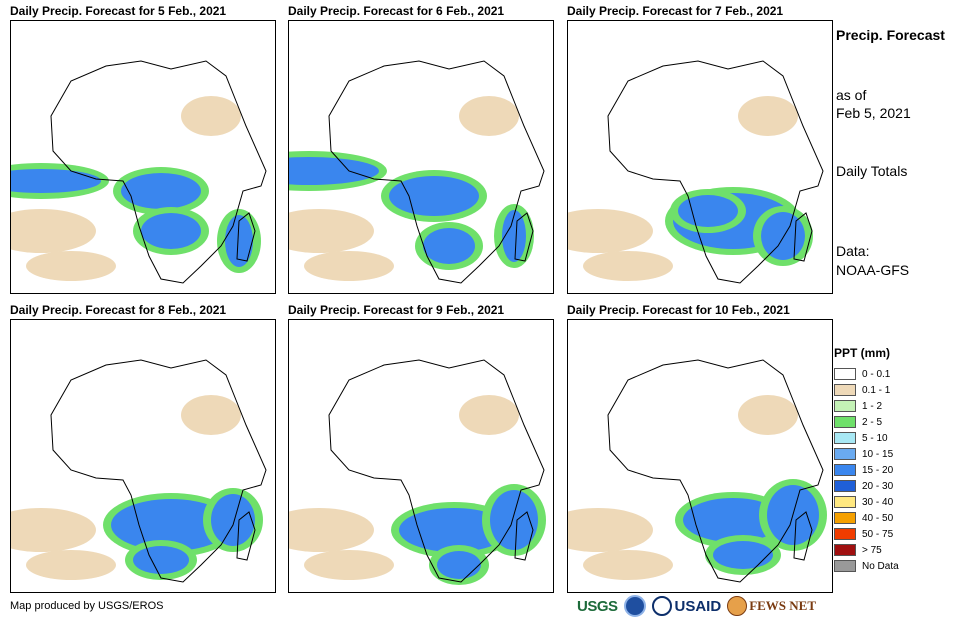 The image size is (967, 626). What do you see at coordinates (634, 606) in the screenshot?
I see `noaa-logo-icon` at bounding box center [634, 606].